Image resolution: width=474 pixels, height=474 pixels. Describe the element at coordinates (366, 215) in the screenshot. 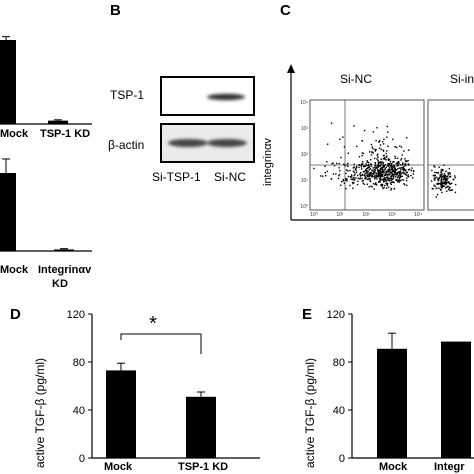

I see `flow-xtick-label-2: 10²` at that location.